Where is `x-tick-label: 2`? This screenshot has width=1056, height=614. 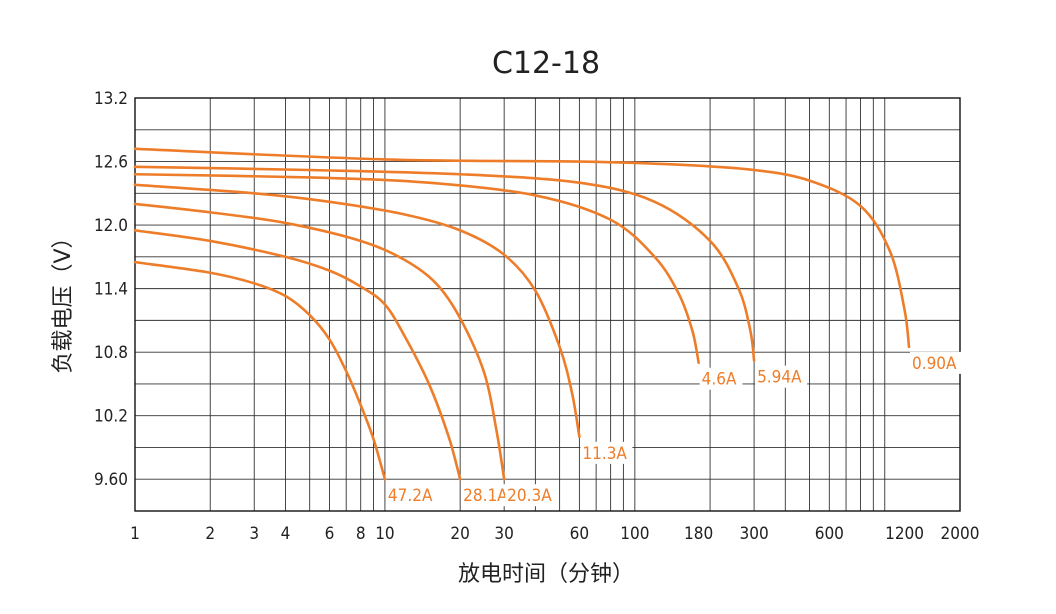 x-tick-label: 2 is located at coordinates (210, 534).